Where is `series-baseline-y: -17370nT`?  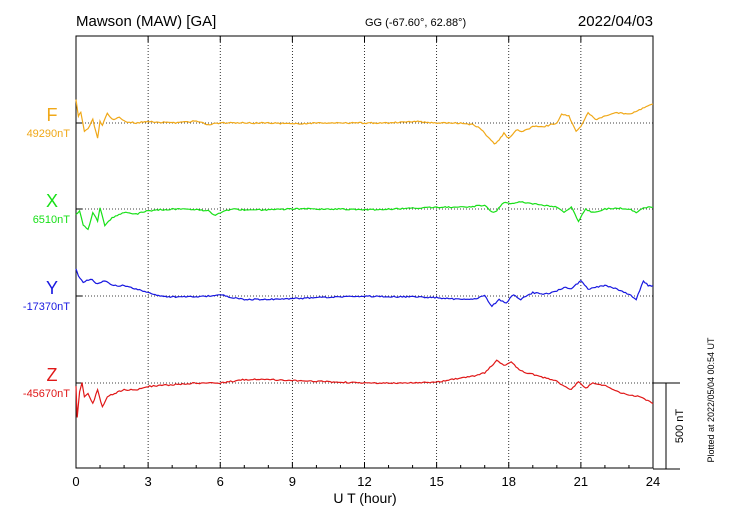
series-baseline-y: -17370nT is located at coordinates (46, 307).